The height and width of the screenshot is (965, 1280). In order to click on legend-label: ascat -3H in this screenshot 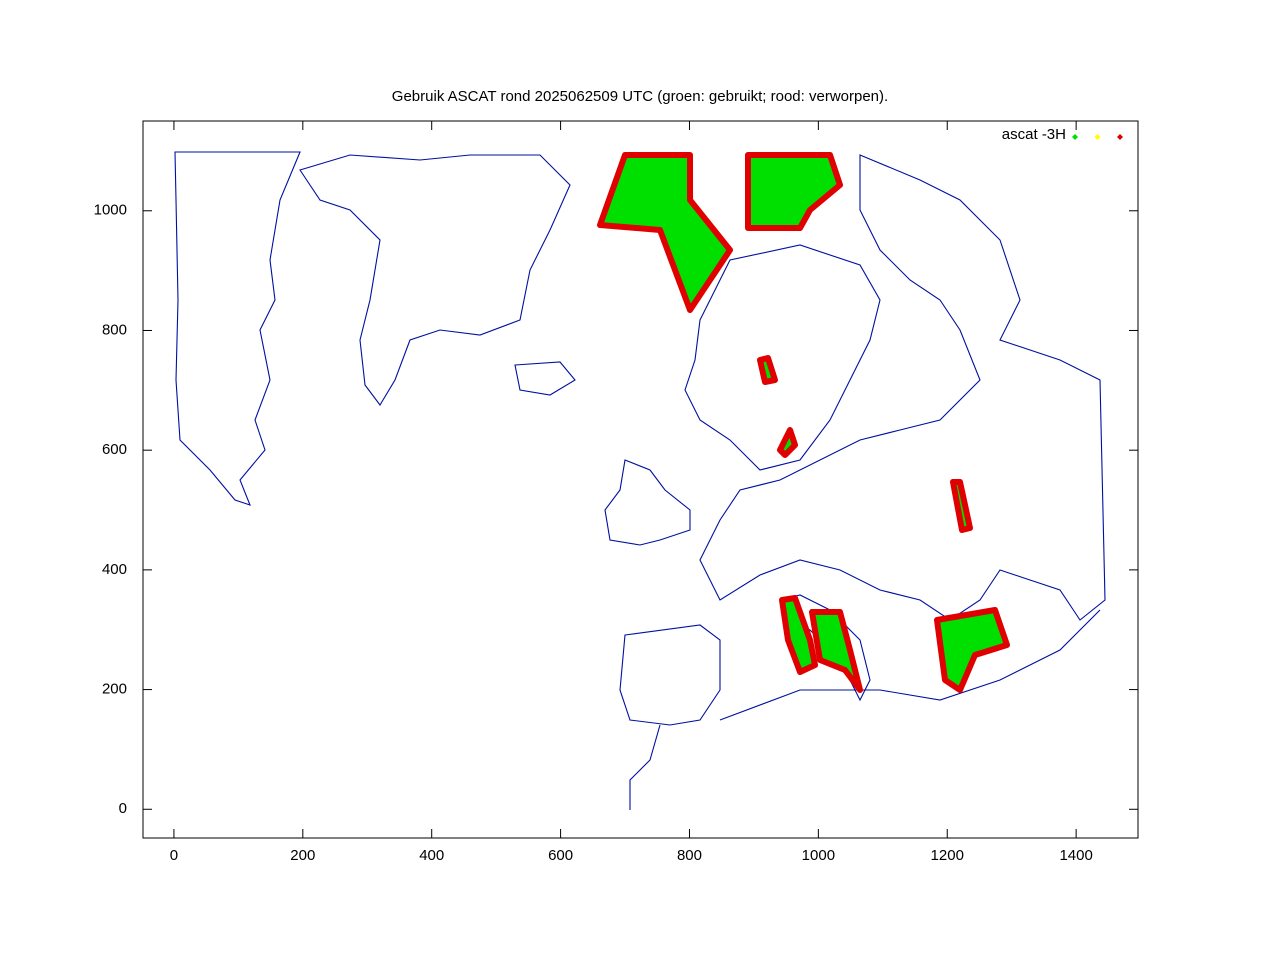, I will do `click(1034, 134)`.